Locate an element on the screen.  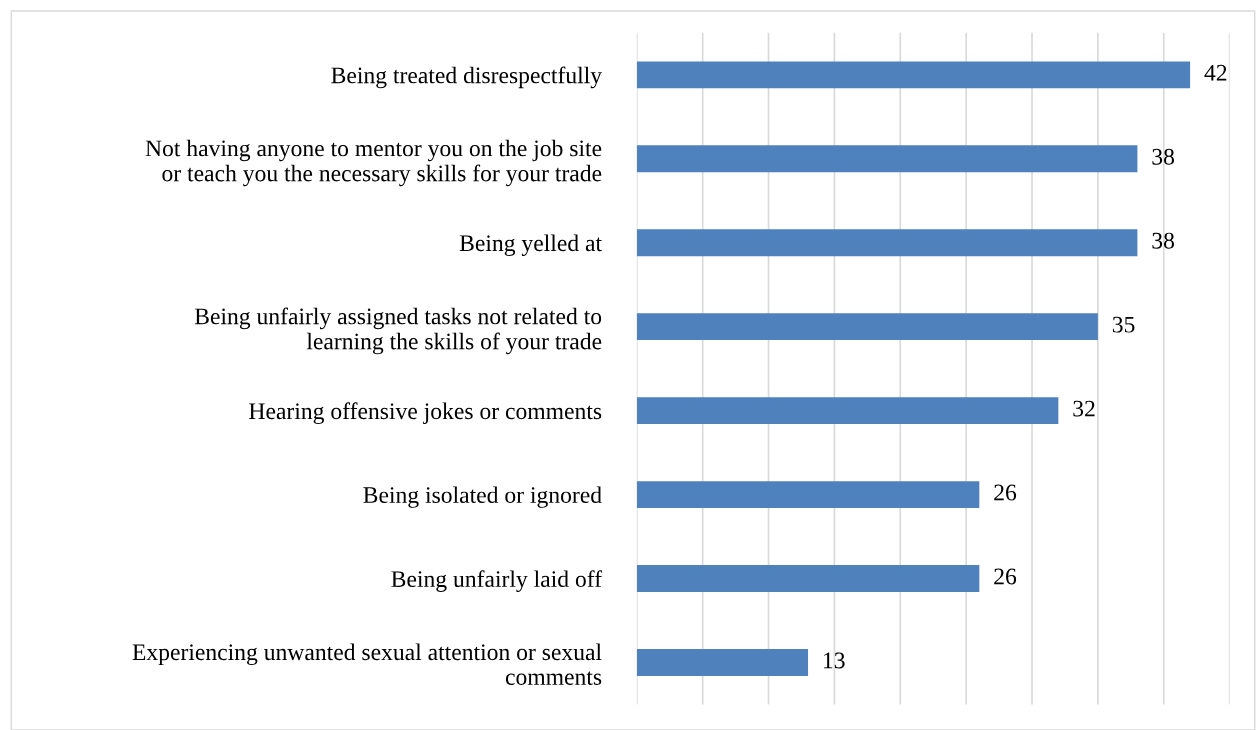
y-tick-label: Being unfairly assigned tasks not related to learning the skills of your trade is located at coordinates (398, 331).